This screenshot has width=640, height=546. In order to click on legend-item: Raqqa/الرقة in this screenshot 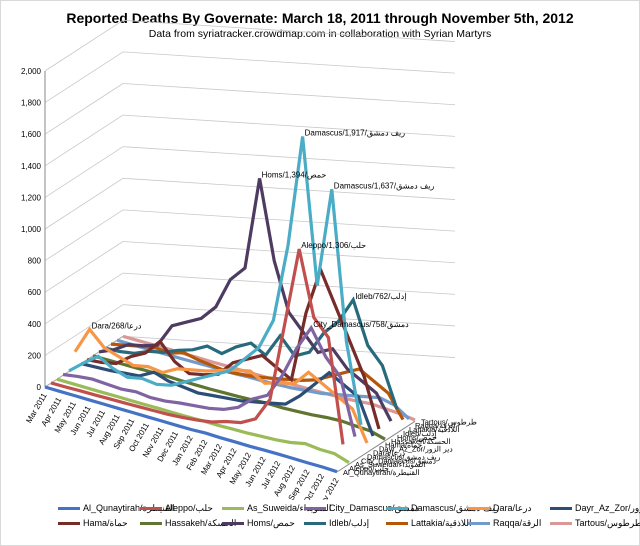, I will do `click(504, 523)`.